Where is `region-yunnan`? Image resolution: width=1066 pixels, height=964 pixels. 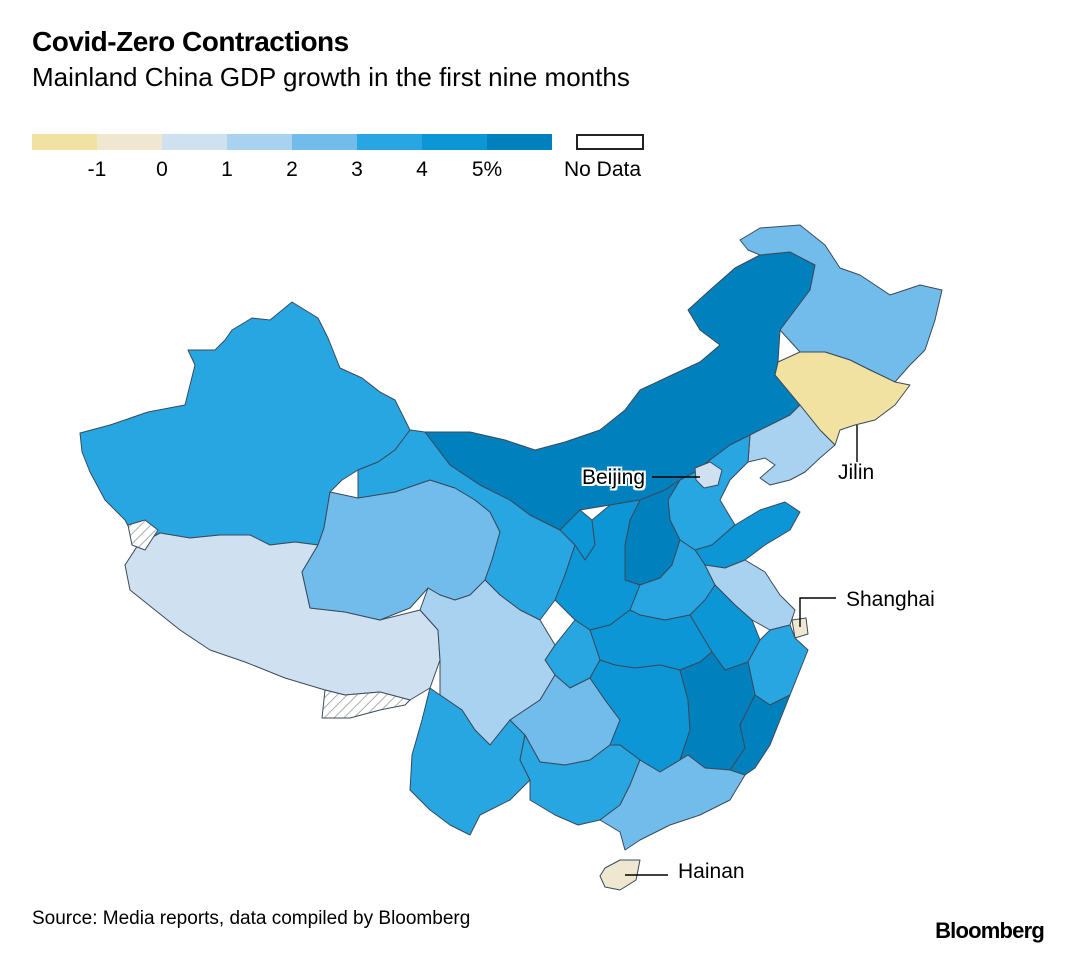 region-yunnan is located at coordinates (470, 761).